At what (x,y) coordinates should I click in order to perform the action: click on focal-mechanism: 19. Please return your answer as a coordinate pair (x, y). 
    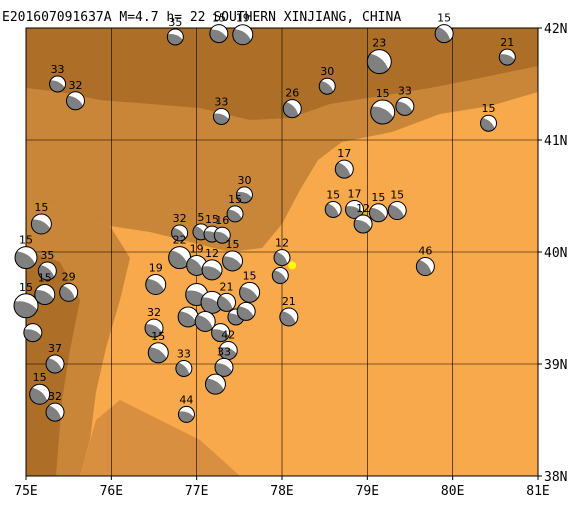
    Looking at the image, I should click on (156, 278).